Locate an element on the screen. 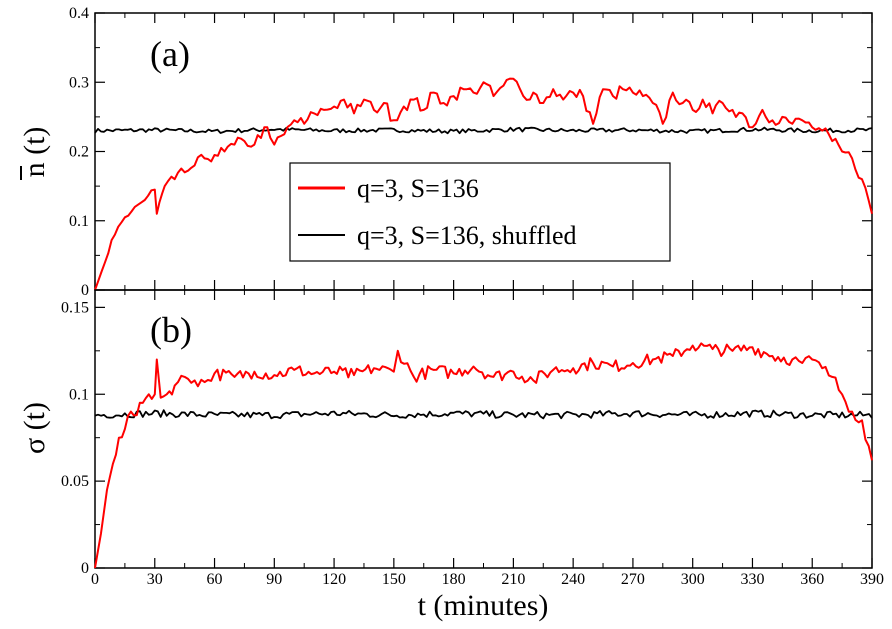  x-tick-label: 210 is located at coordinates (513, 579).